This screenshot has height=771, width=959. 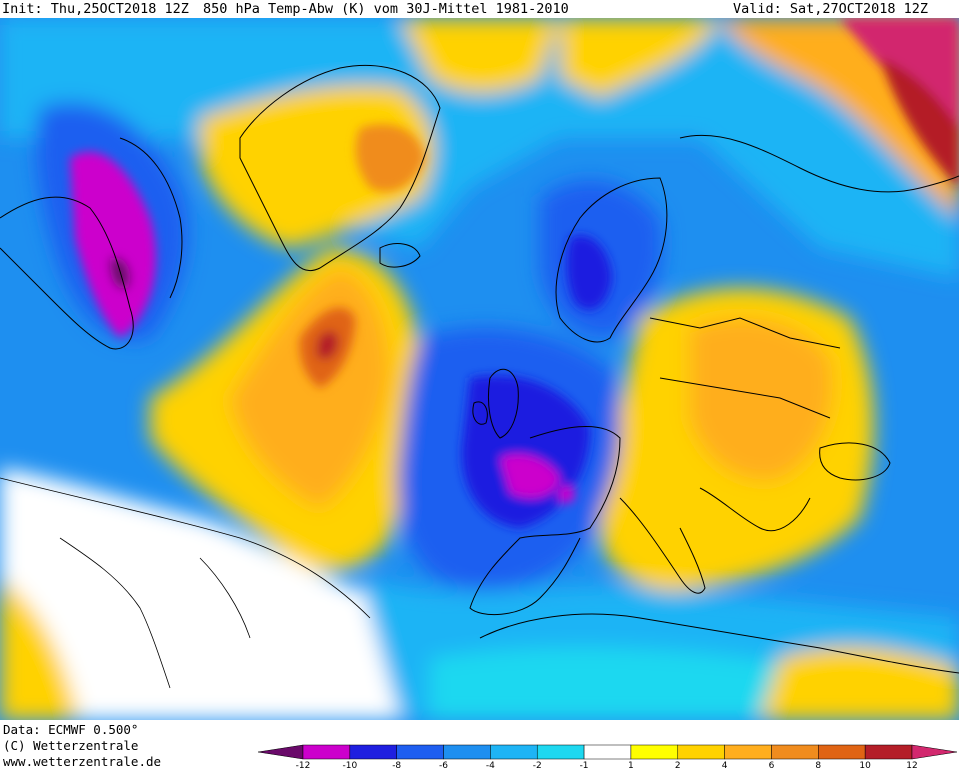 What do you see at coordinates (771, 766) in the screenshot?
I see `legend-tick-label: 6` at bounding box center [771, 766].